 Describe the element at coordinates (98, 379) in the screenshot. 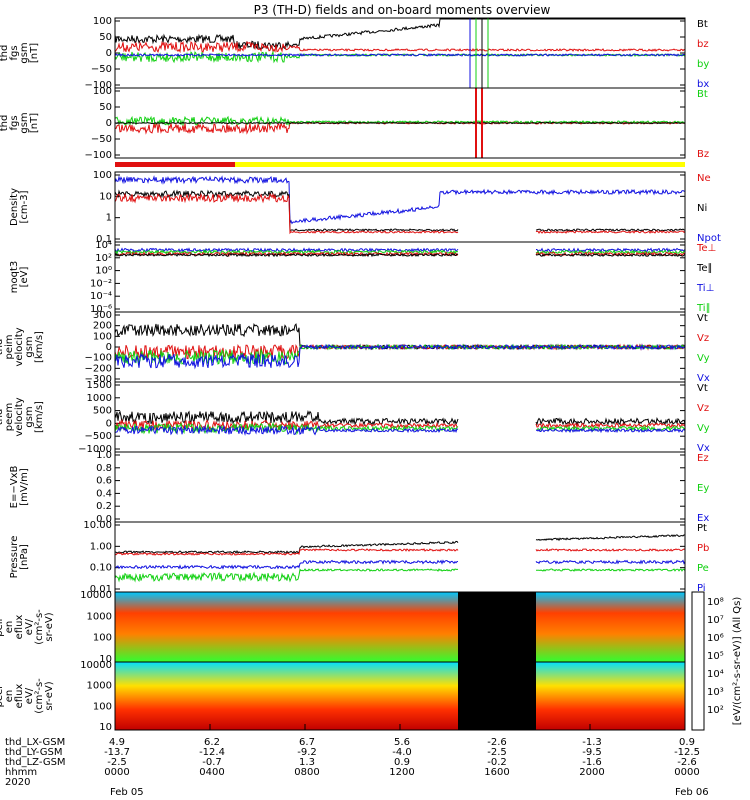

I see `ytick-label: −300` at that location.